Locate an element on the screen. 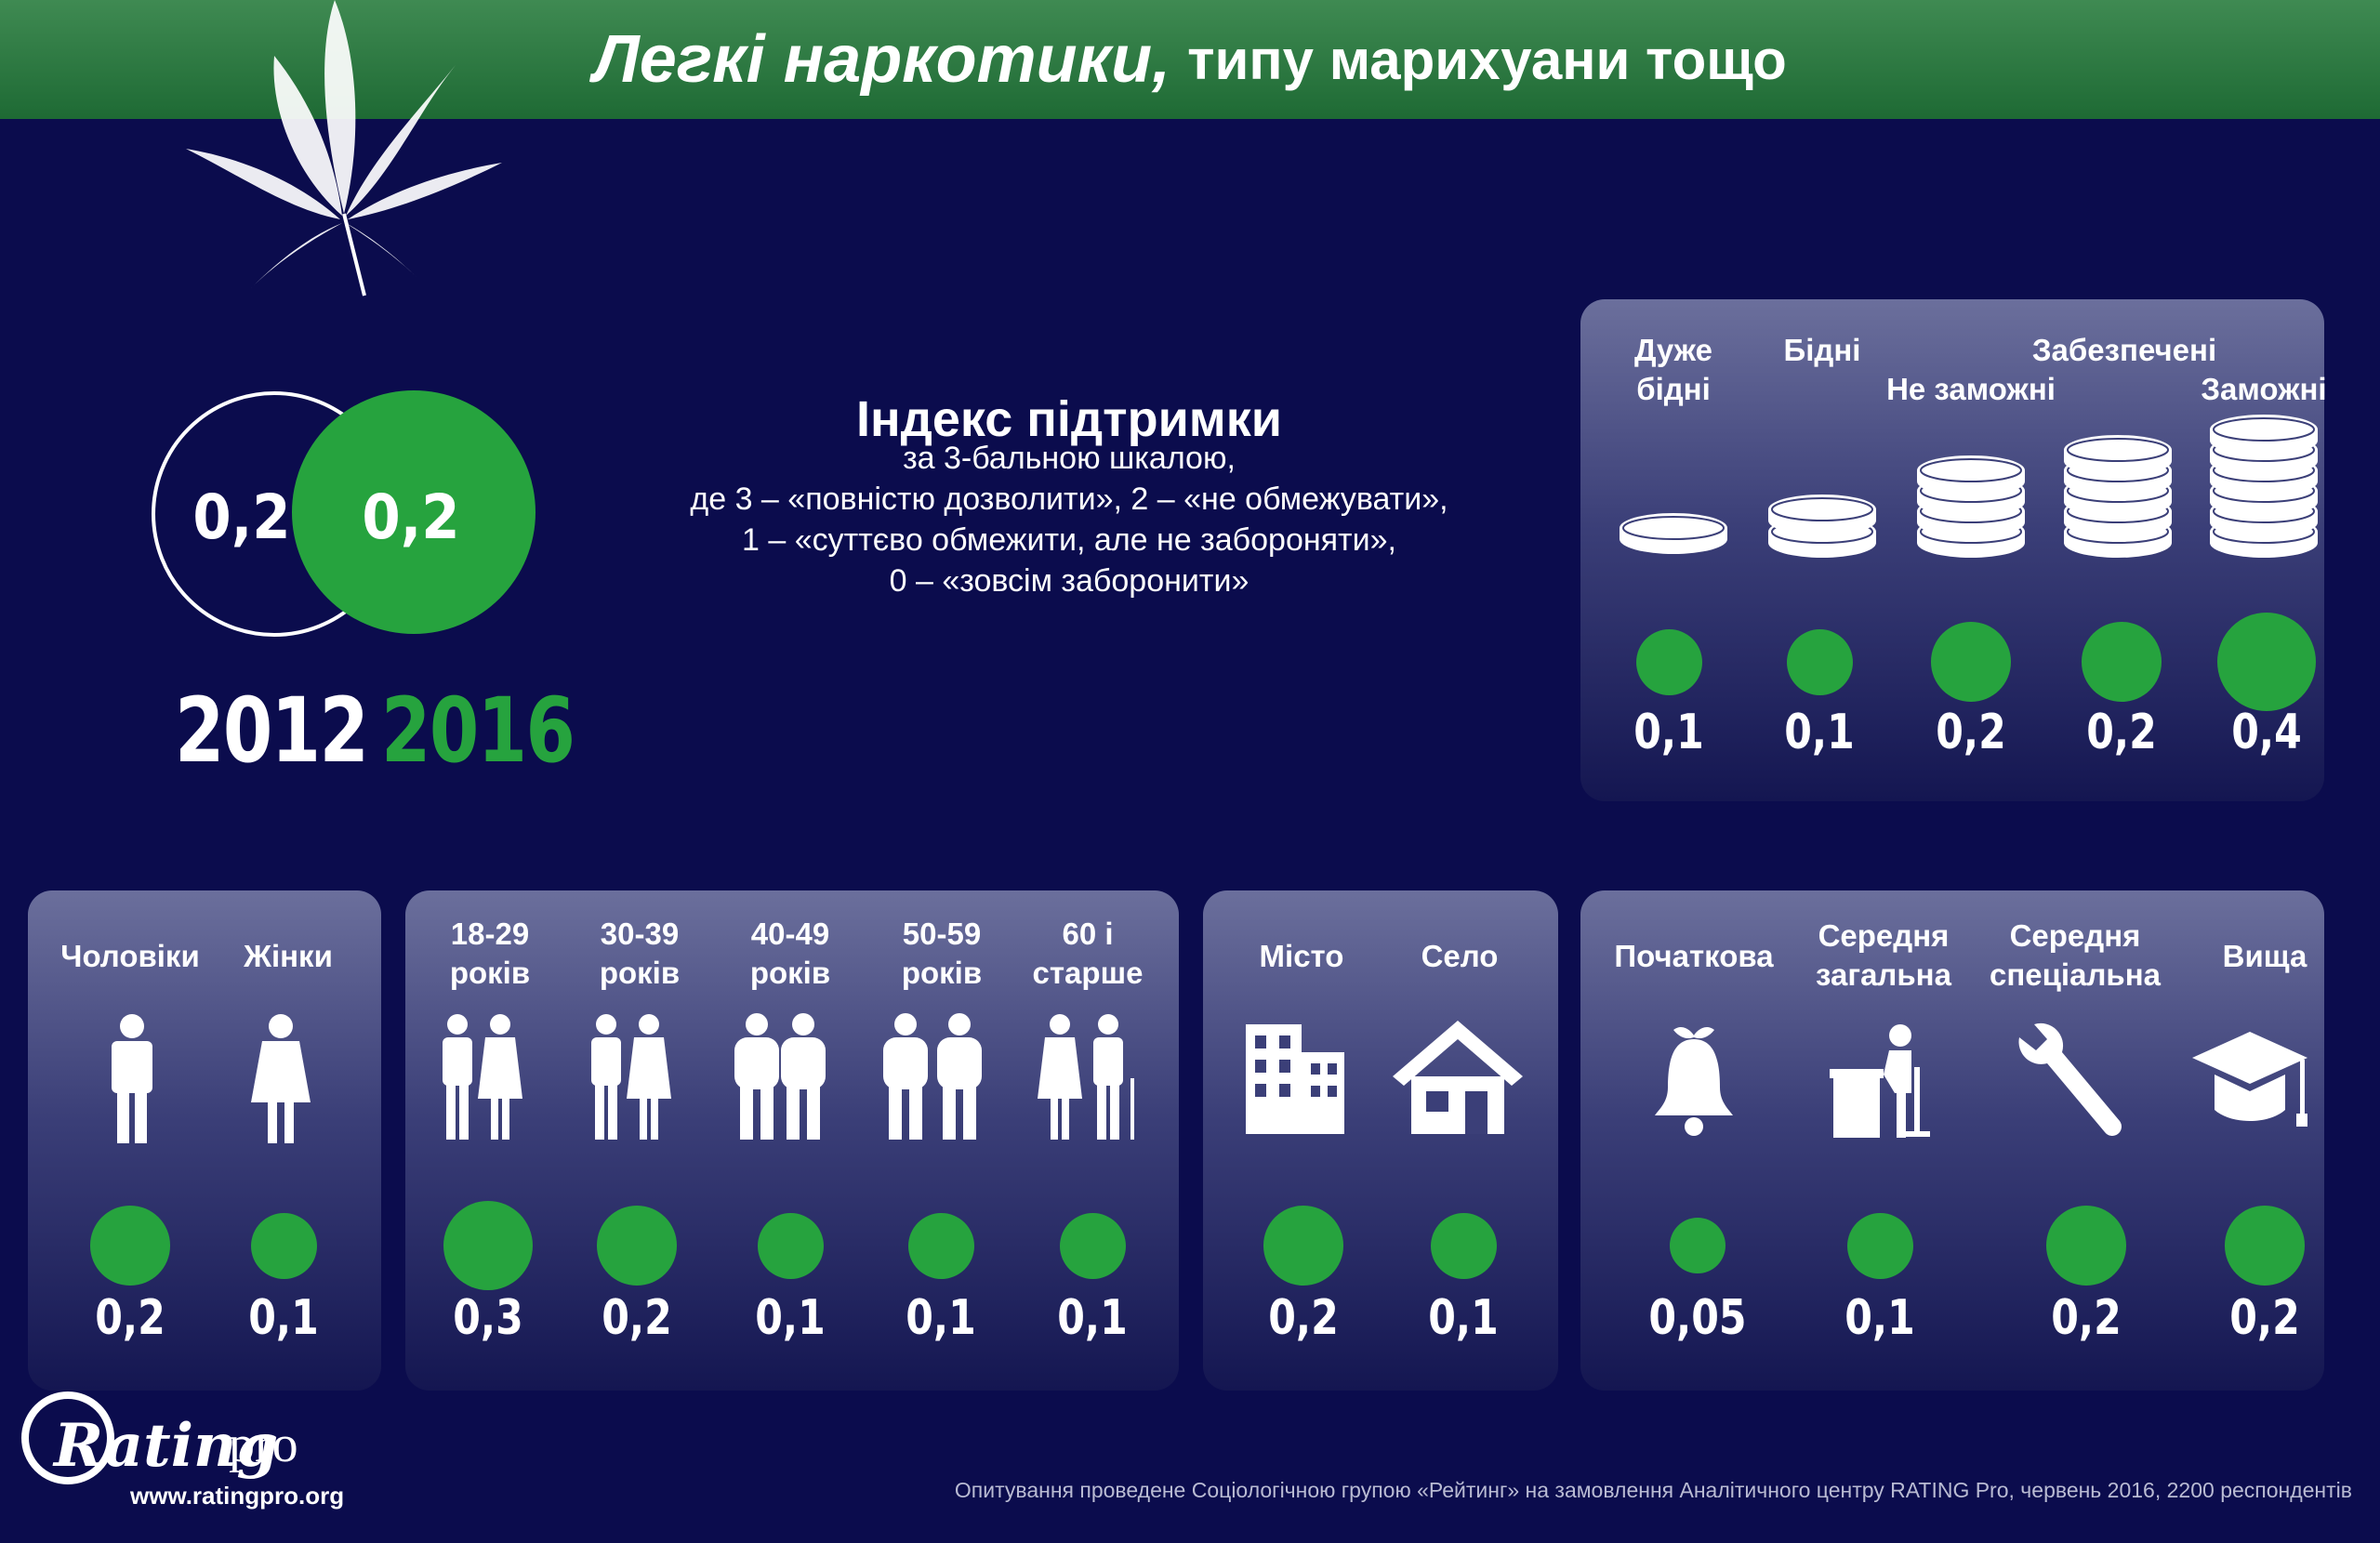  city-icon is located at coordinates (1295, 1079).